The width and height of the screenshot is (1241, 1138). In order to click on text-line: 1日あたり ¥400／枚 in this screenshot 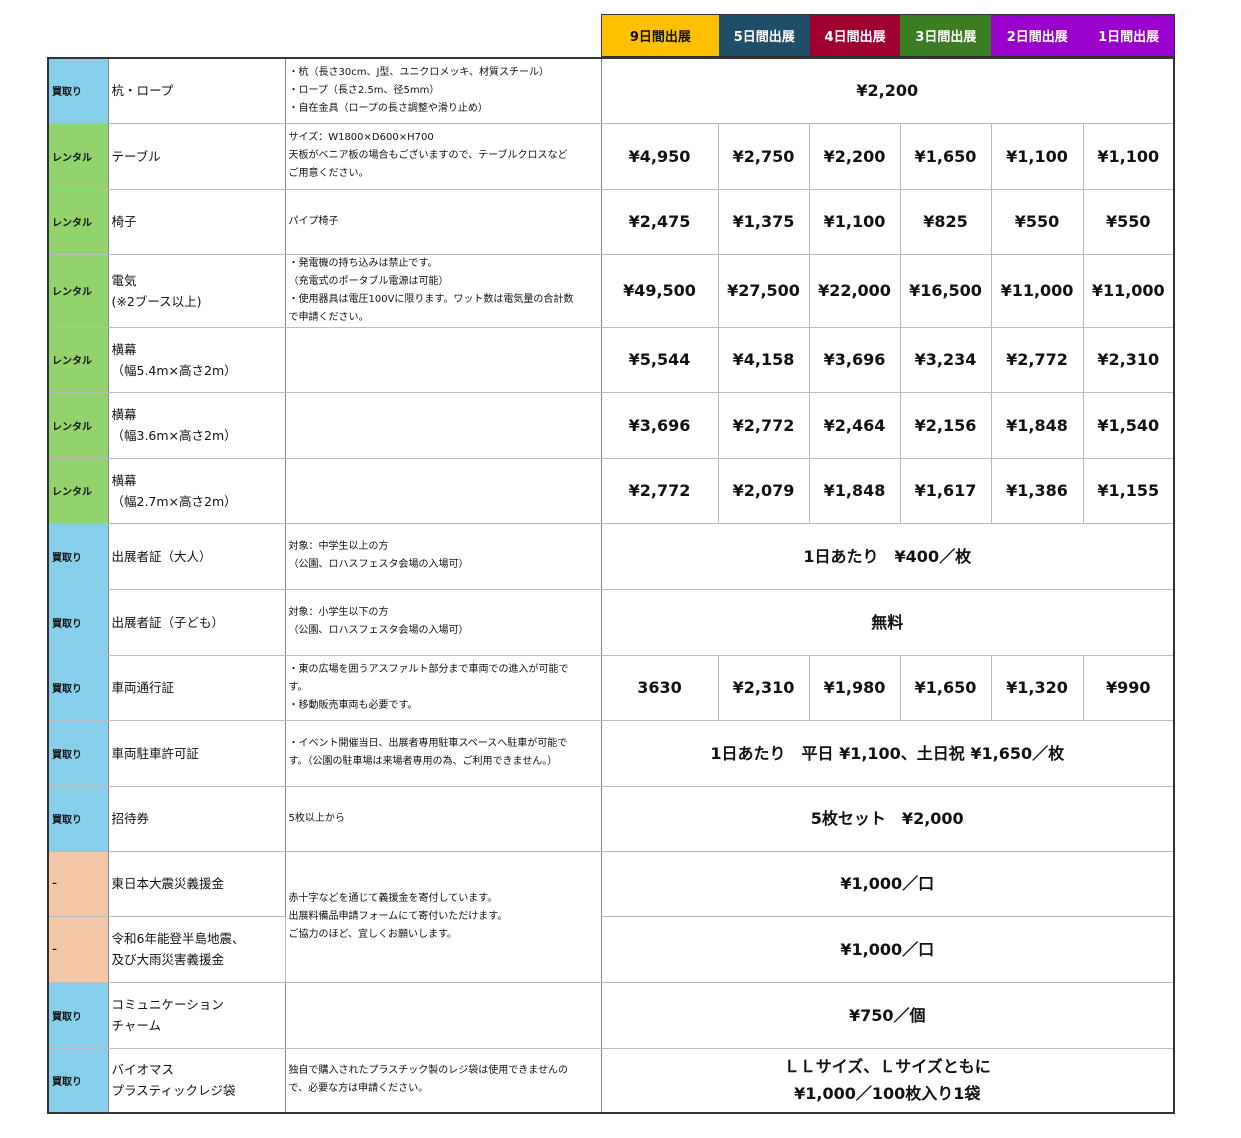, I will do `click(887, 556)`.